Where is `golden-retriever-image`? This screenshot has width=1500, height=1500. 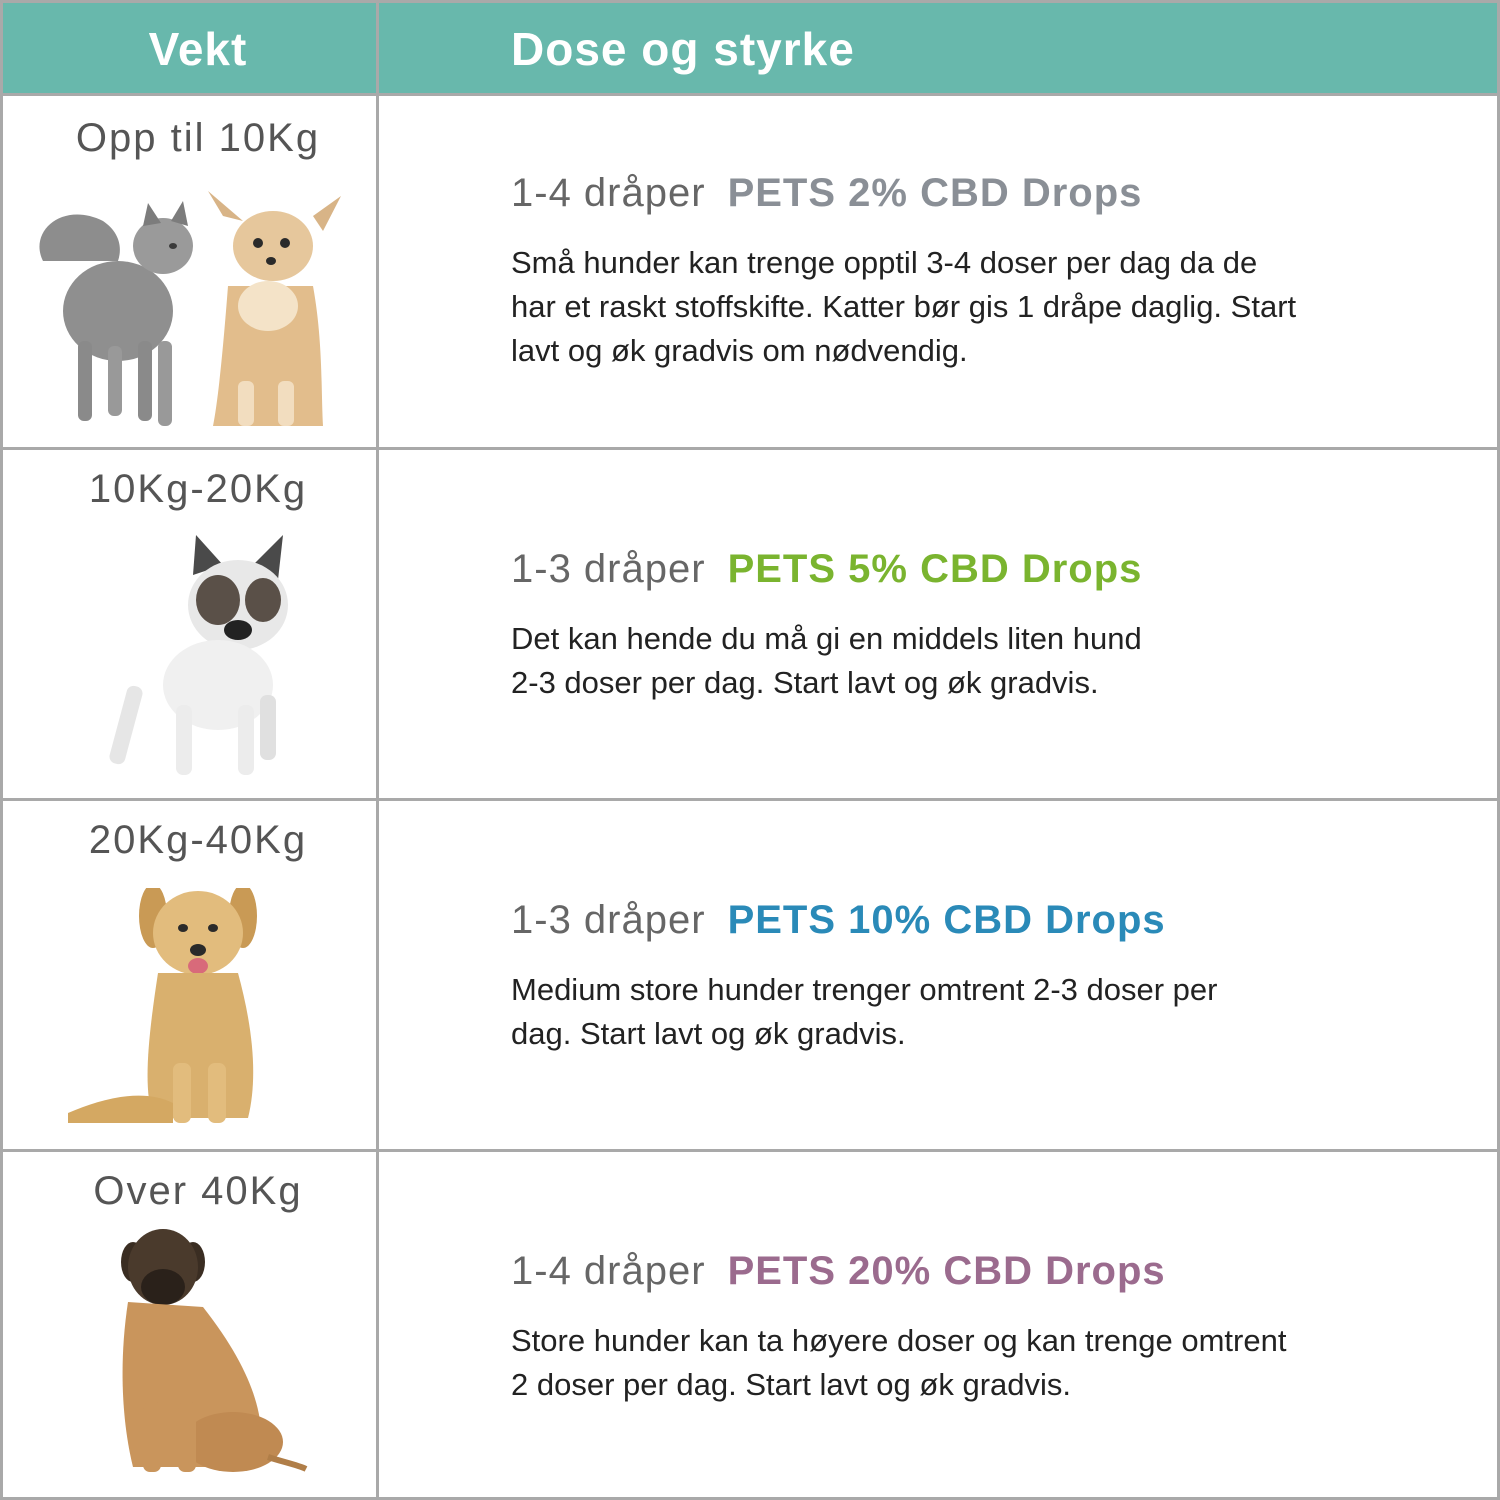
golden-retriever-image is located at coordinates (162, 1005).